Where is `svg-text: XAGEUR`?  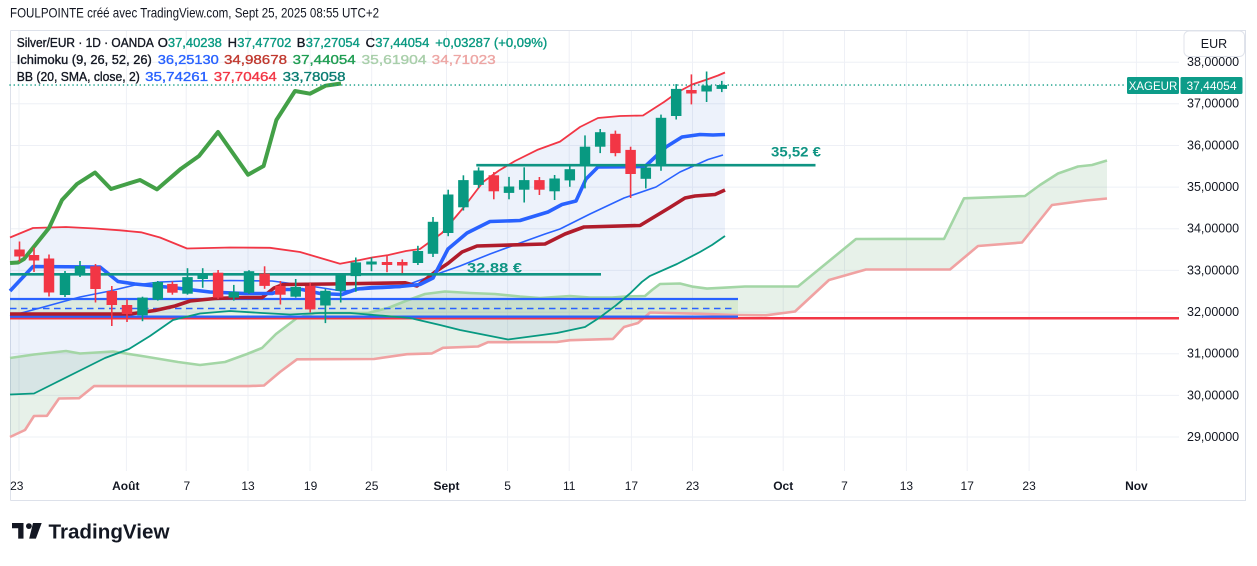 svg-text: XAGEUR is located at coordinates (1153, 87).